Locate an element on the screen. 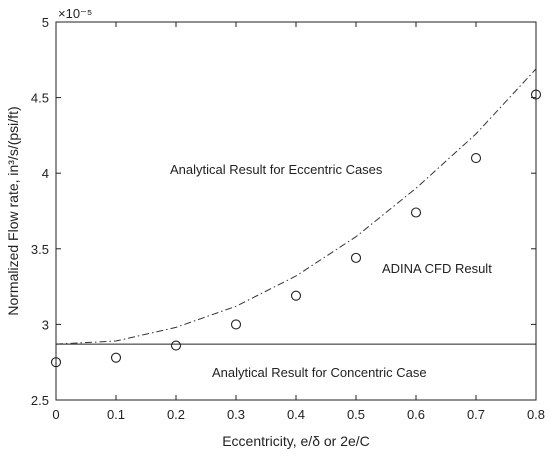 Image resolution: width=550 pixels, height=454 pixels. annotation-concentric: Analytical Result for Concentric Case is located at coordinates (319, 372).